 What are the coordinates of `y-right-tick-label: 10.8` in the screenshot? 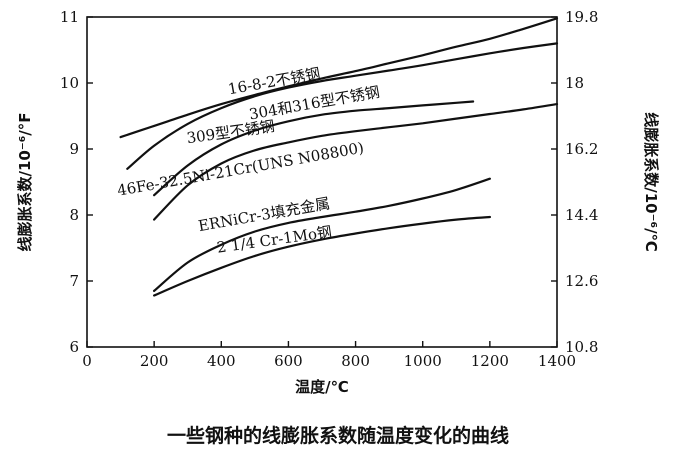 It's located at (581, 347).